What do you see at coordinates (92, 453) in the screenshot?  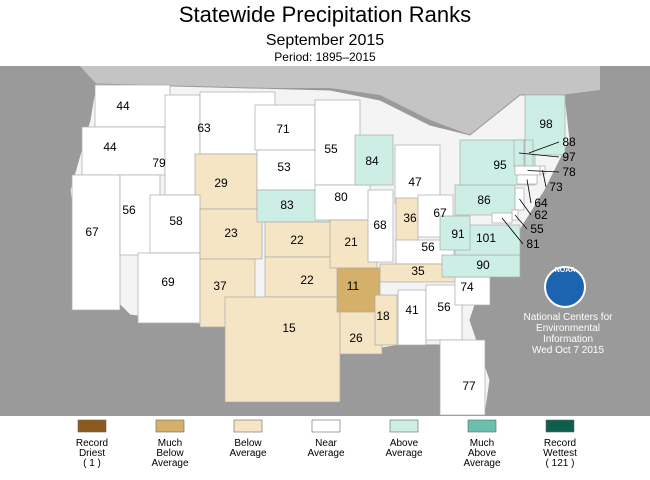 I see `legend-label: Driest` at bounding box center [92, 453].